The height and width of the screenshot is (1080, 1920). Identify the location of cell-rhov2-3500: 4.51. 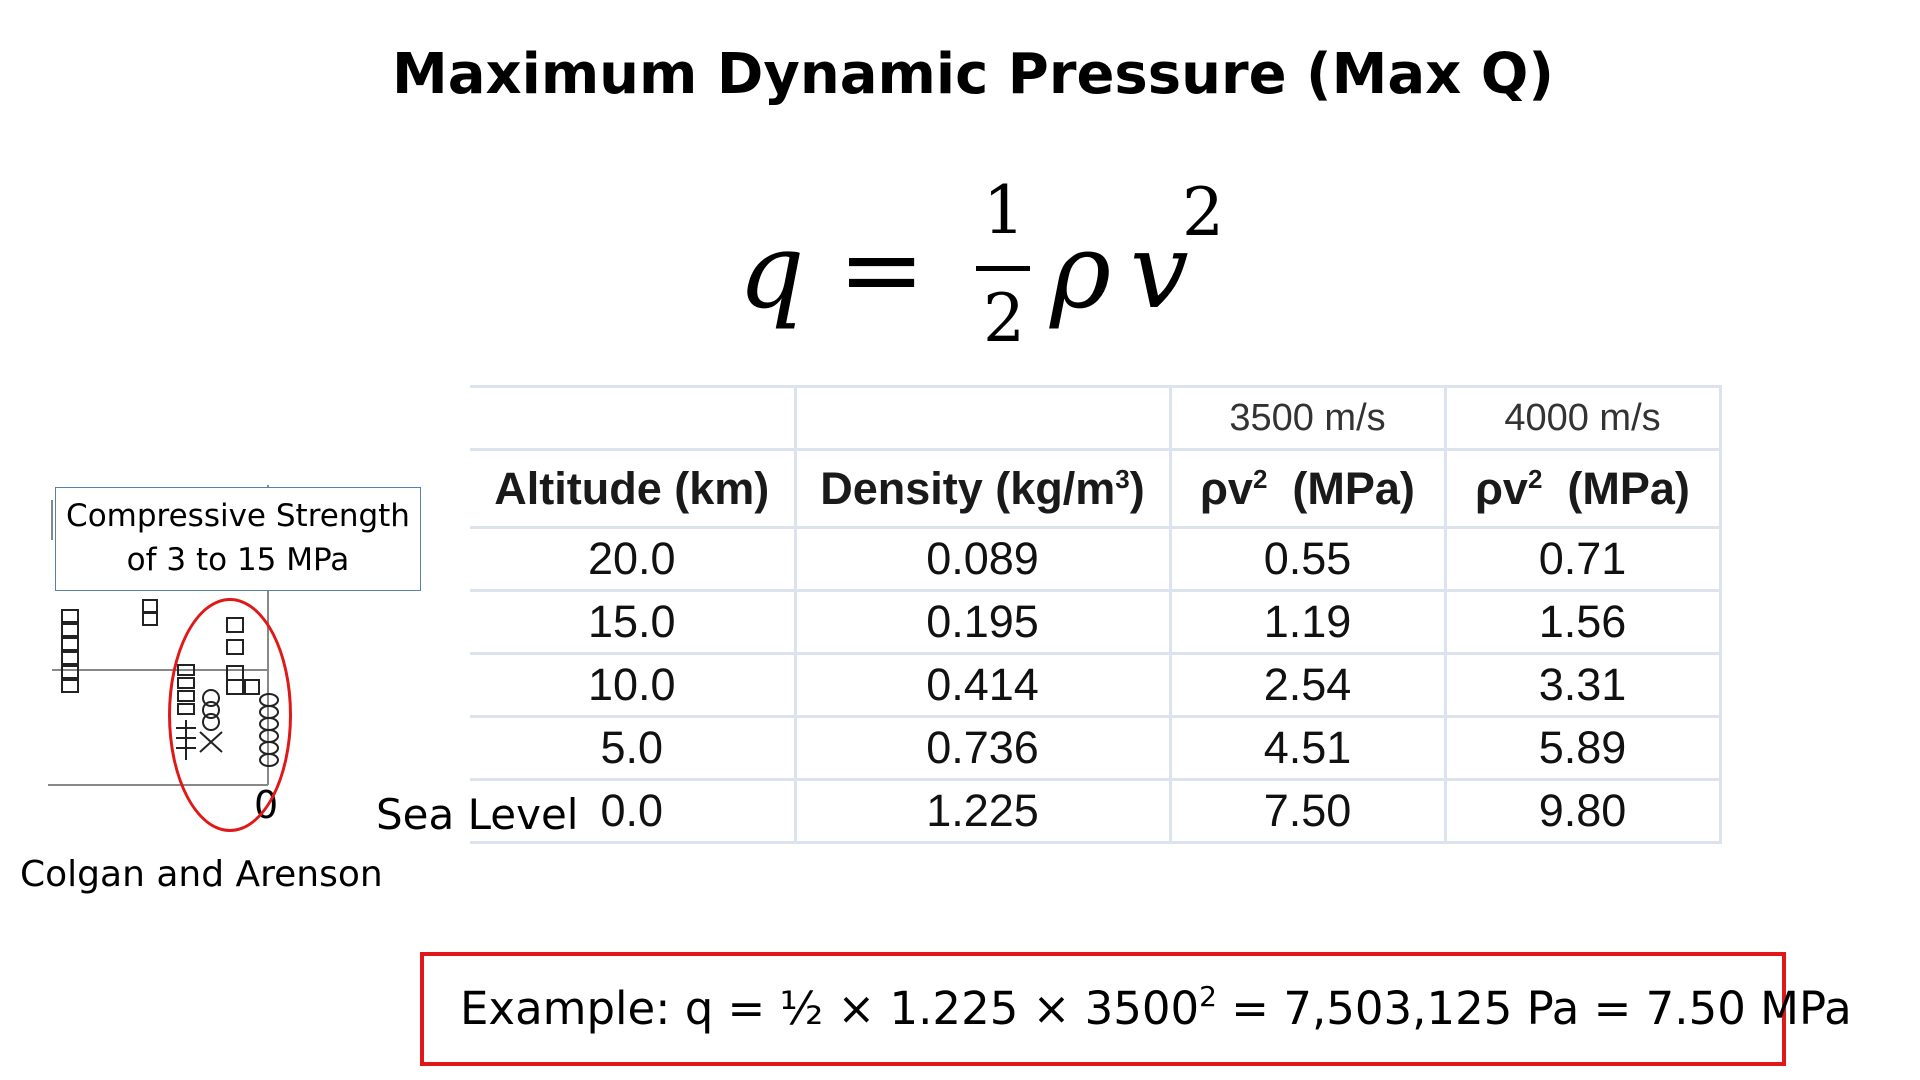
(1308, 748).